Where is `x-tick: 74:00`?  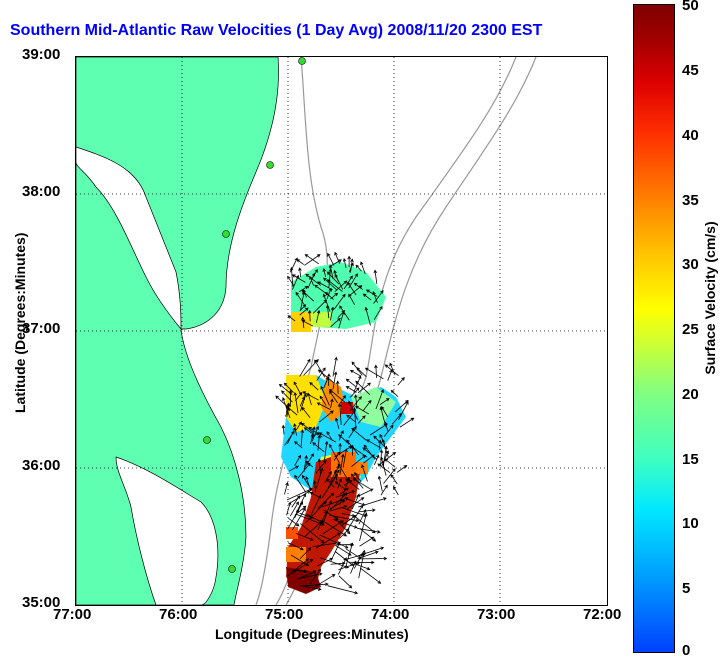
x-tick: 74:00 is located at coordinates (390, 614).